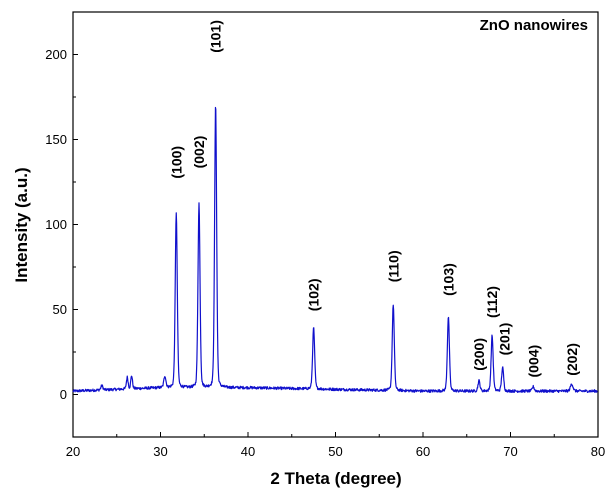 The height and width of the screenshot is (490, 606). Describe the element at coordinates (393, 266) in the screenshot. I see `peak-label: (110)` at that location.